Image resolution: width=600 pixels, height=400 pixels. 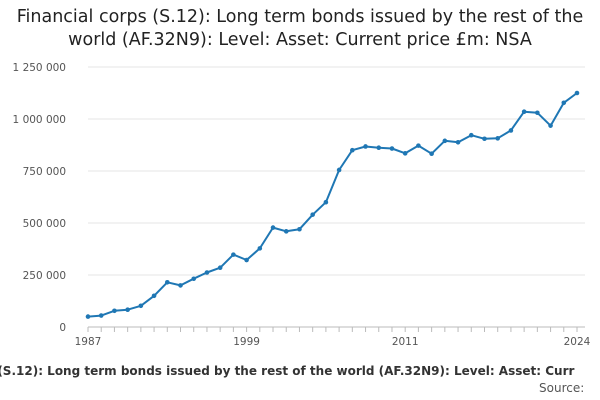 What do you see at coordinates (44, 172) in the screenshot?
I see `y-tick-label: 750 000` at bounding box center [44, 172].